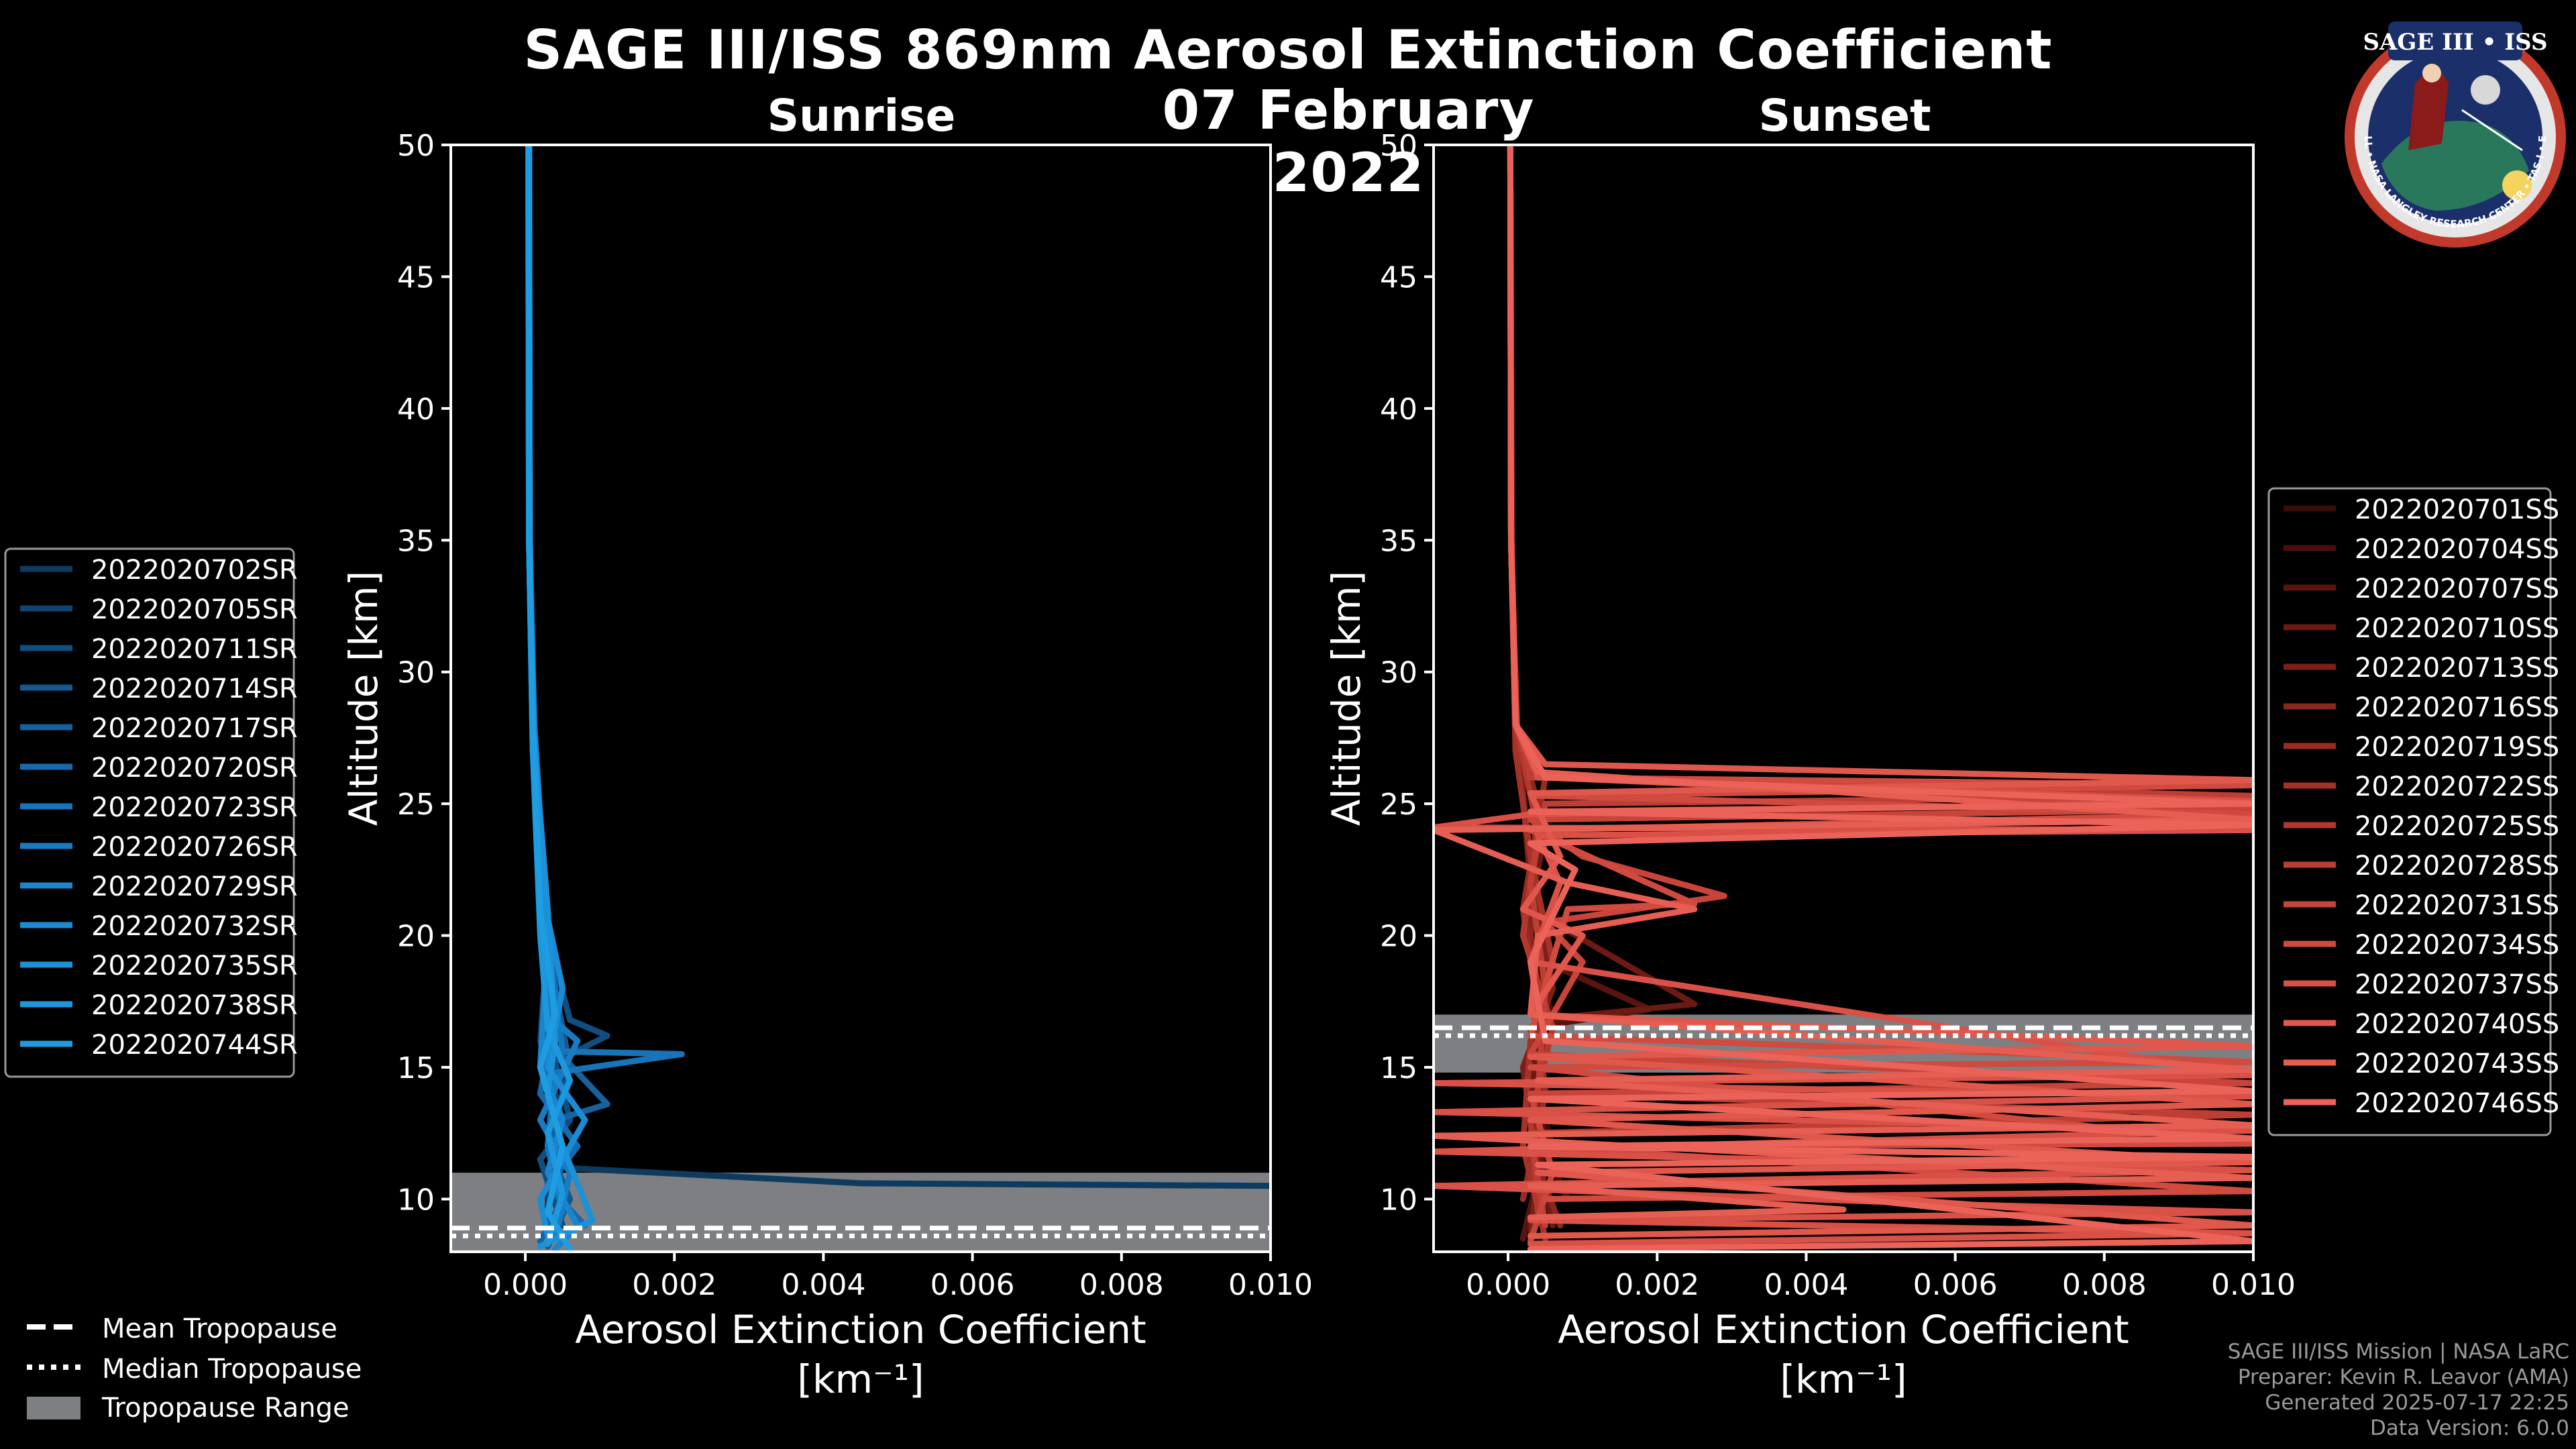 The image size is (2576, 1449). I want to click on legend-label: 2022020701SS, so click(2457, 509).